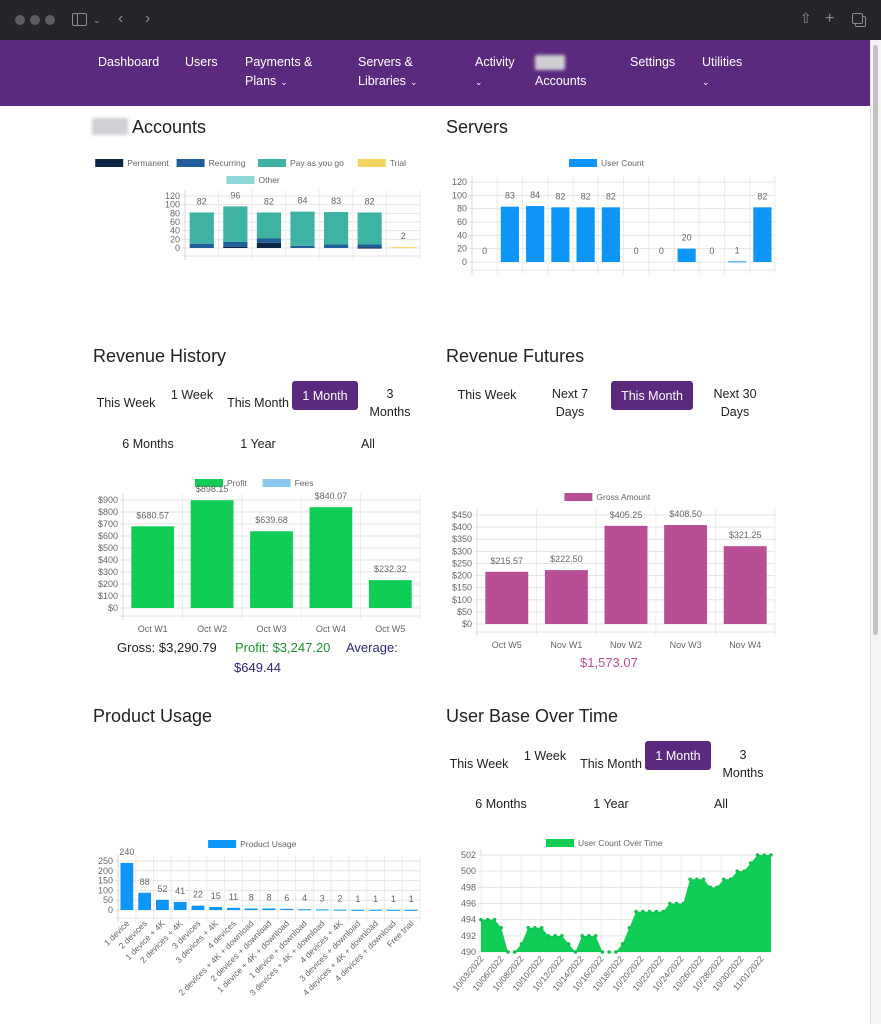 The width and height of the screenshot is (881, 1024). Describe the element at coordinates (269, 201) in the screenshot. I see `data-label: 82` at that location.